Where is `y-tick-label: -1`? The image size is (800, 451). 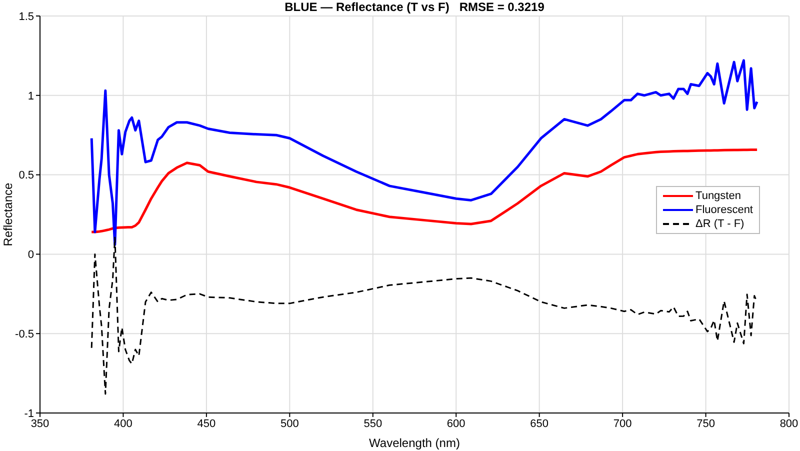
y-tick-label: -1 is located at coordinates (29, 414).